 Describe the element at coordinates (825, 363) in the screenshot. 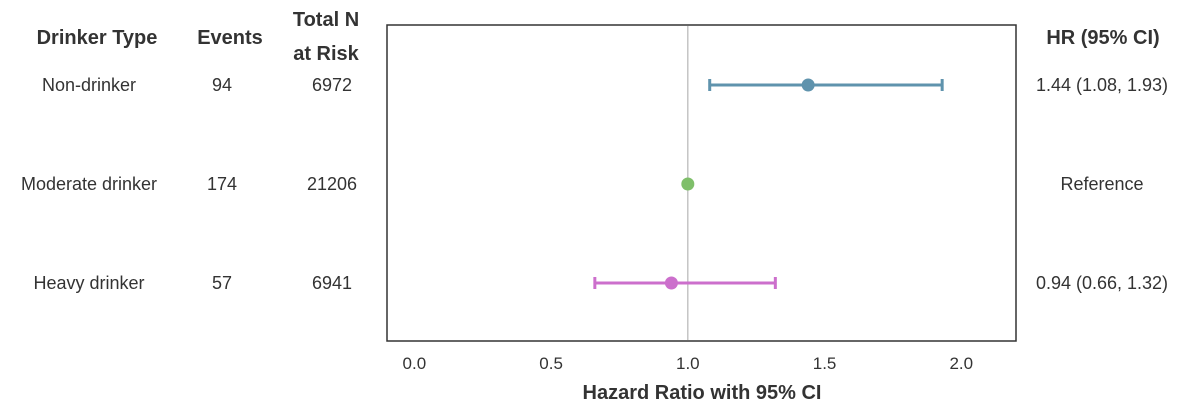

I see `x-tick-label: 1.5` at that location.